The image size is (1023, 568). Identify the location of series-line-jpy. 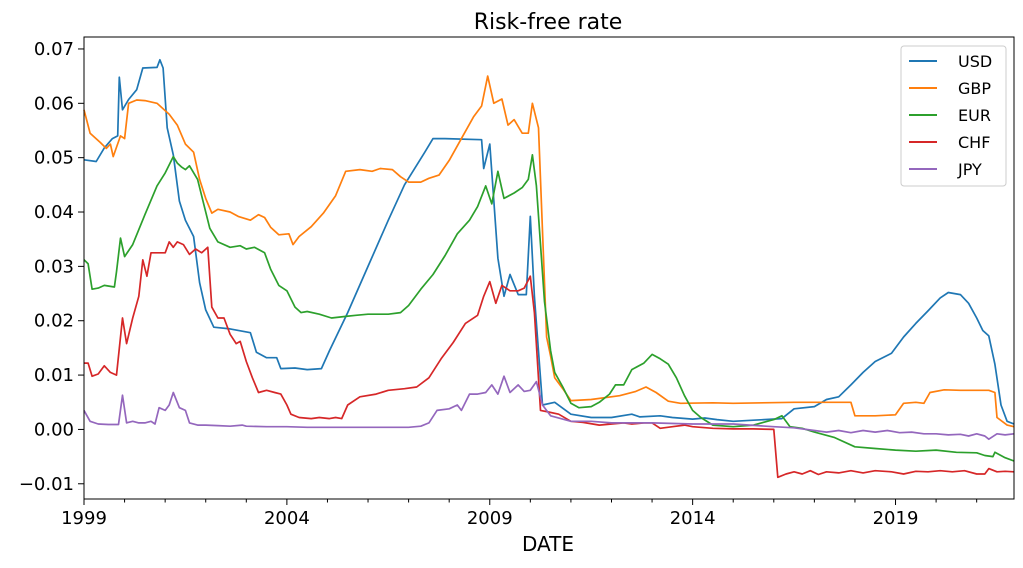
(549, 408).